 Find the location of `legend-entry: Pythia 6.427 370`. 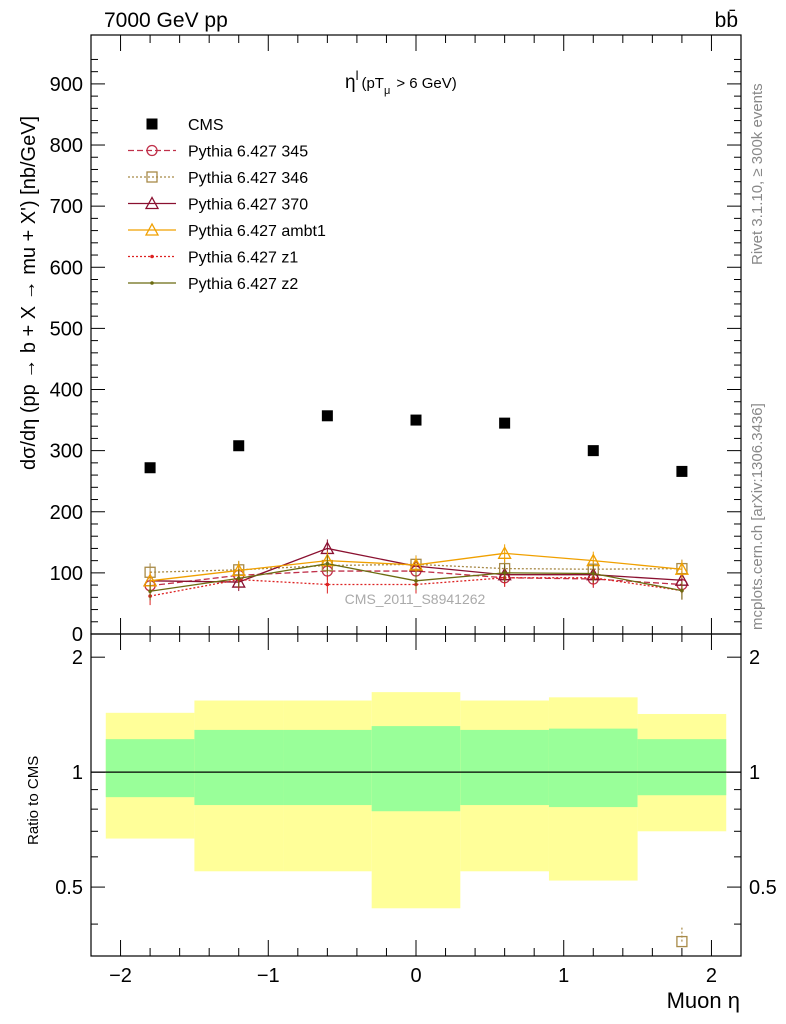

legend-entry: Pythia 6.427 370 is located at coordinates (218, 205).